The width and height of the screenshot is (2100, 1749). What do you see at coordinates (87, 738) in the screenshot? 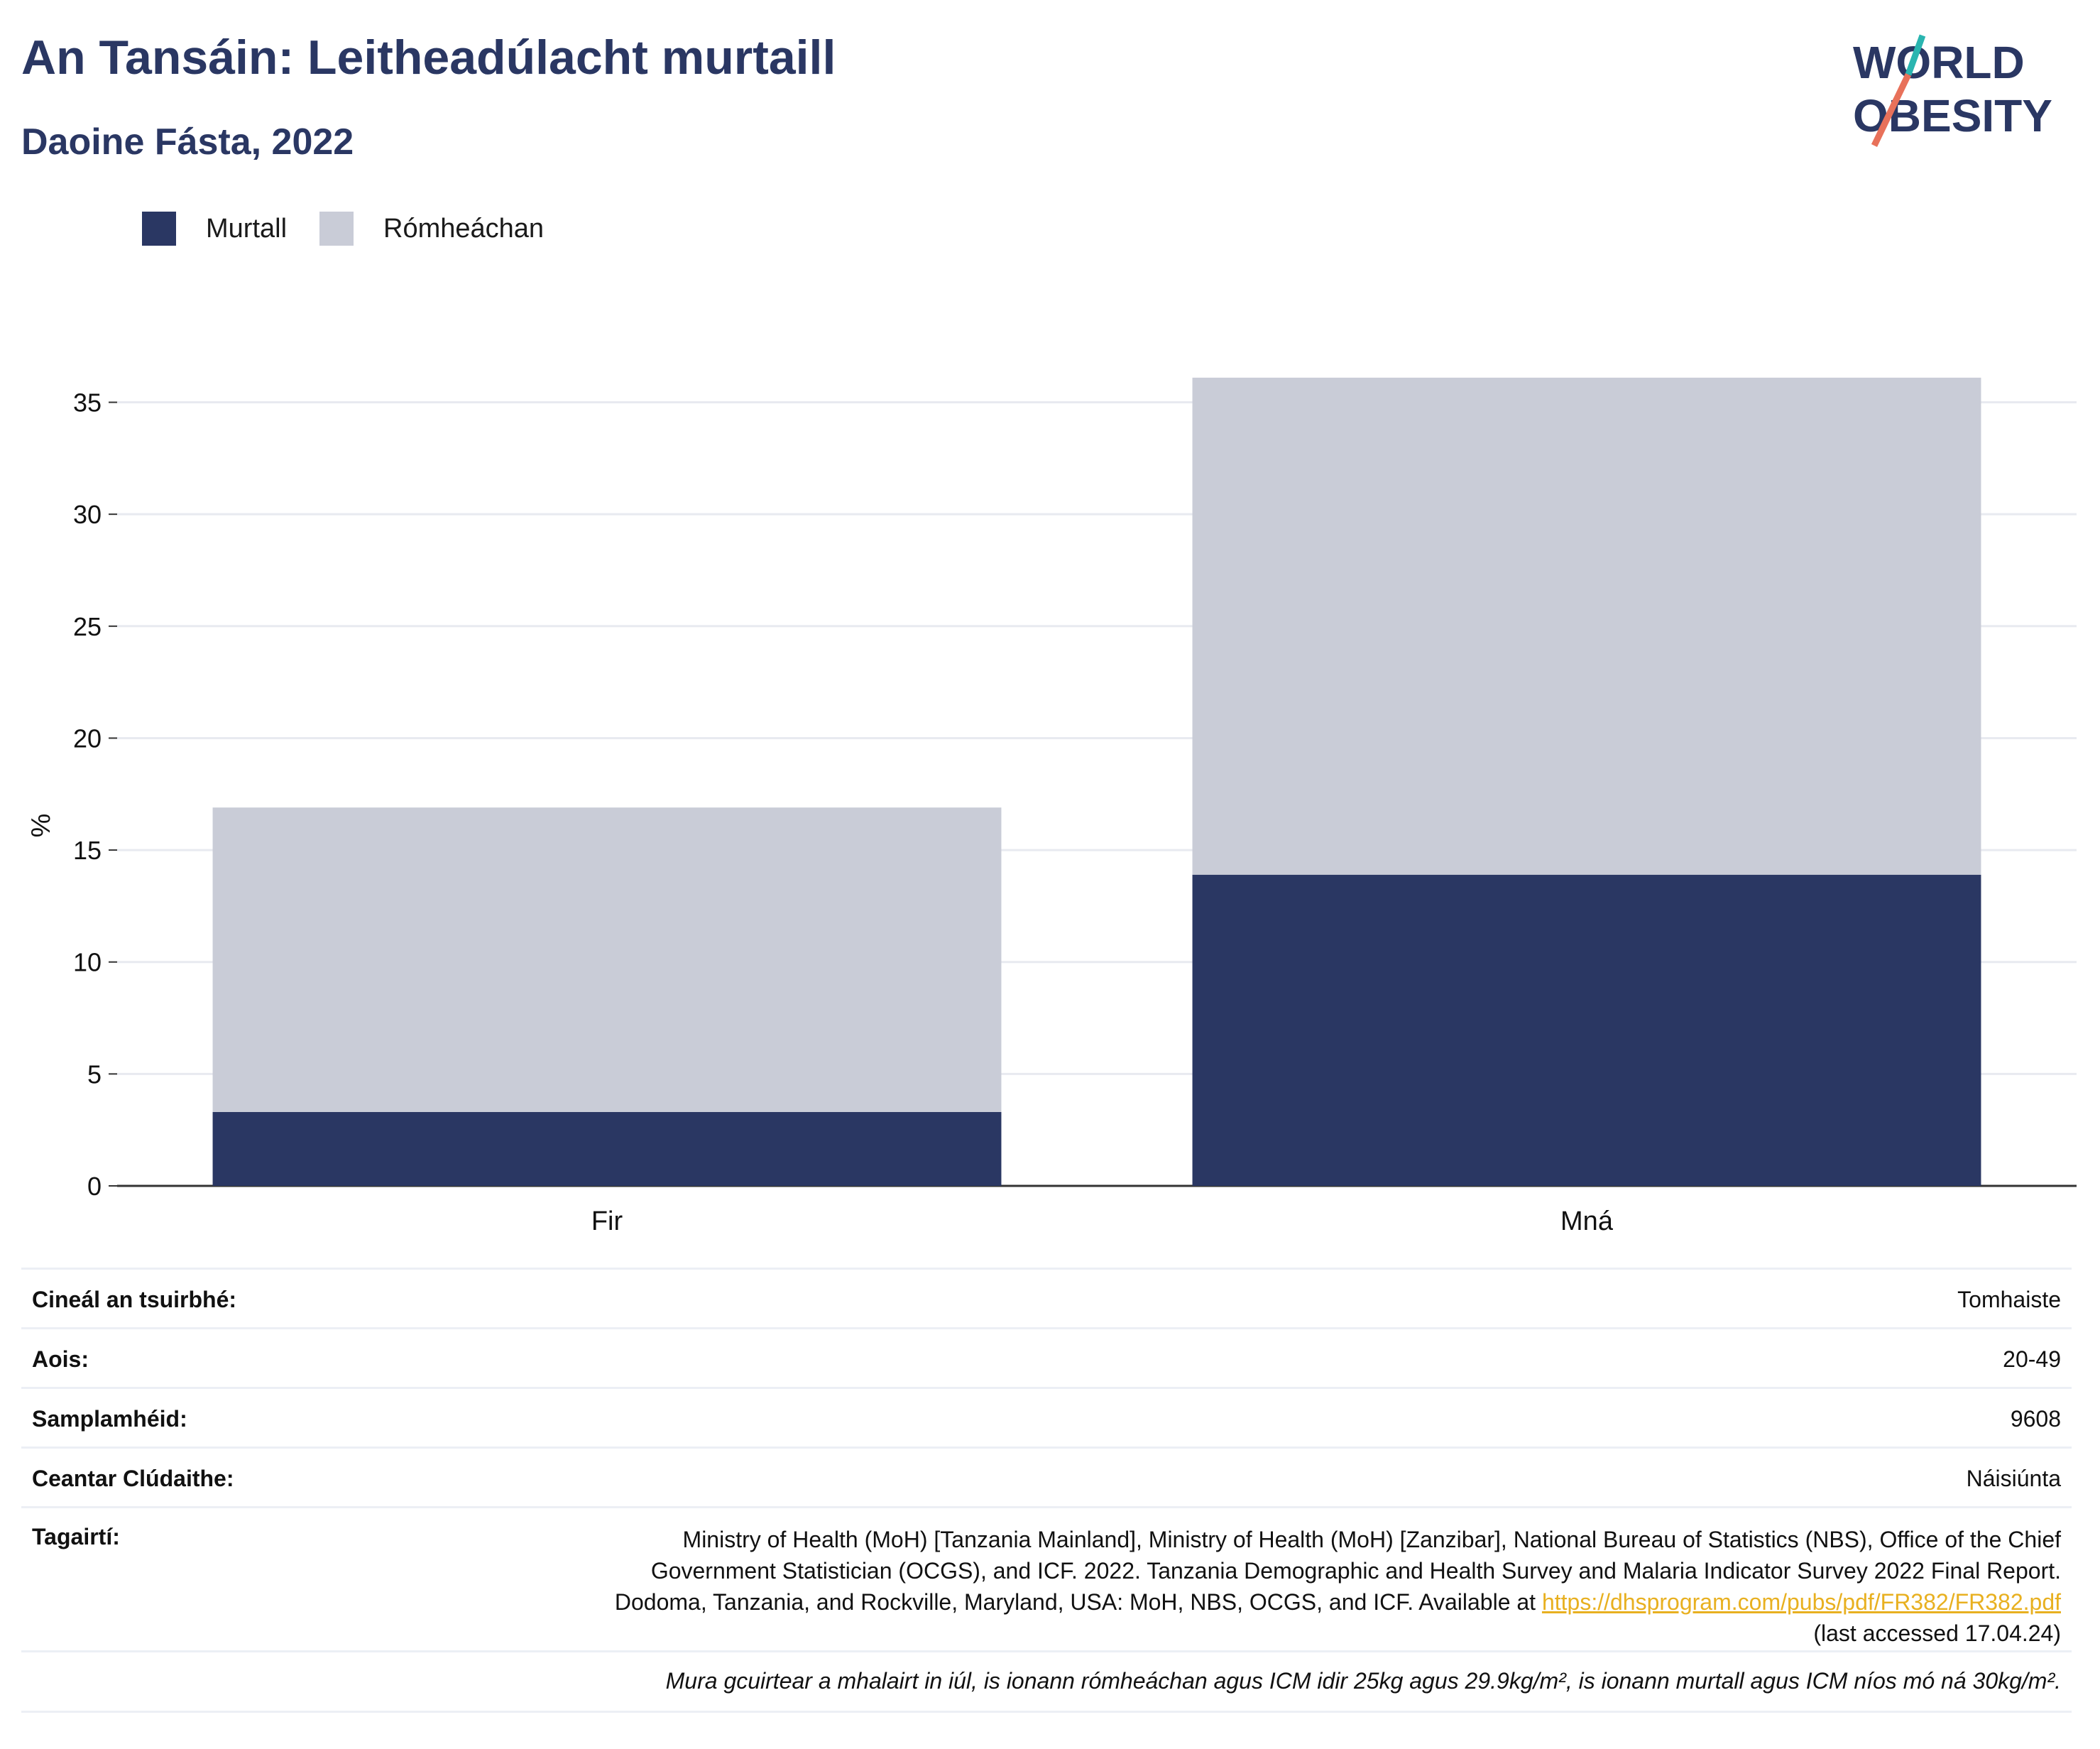
I see `y-tick-label: 20` at bounding box center [87, 738].